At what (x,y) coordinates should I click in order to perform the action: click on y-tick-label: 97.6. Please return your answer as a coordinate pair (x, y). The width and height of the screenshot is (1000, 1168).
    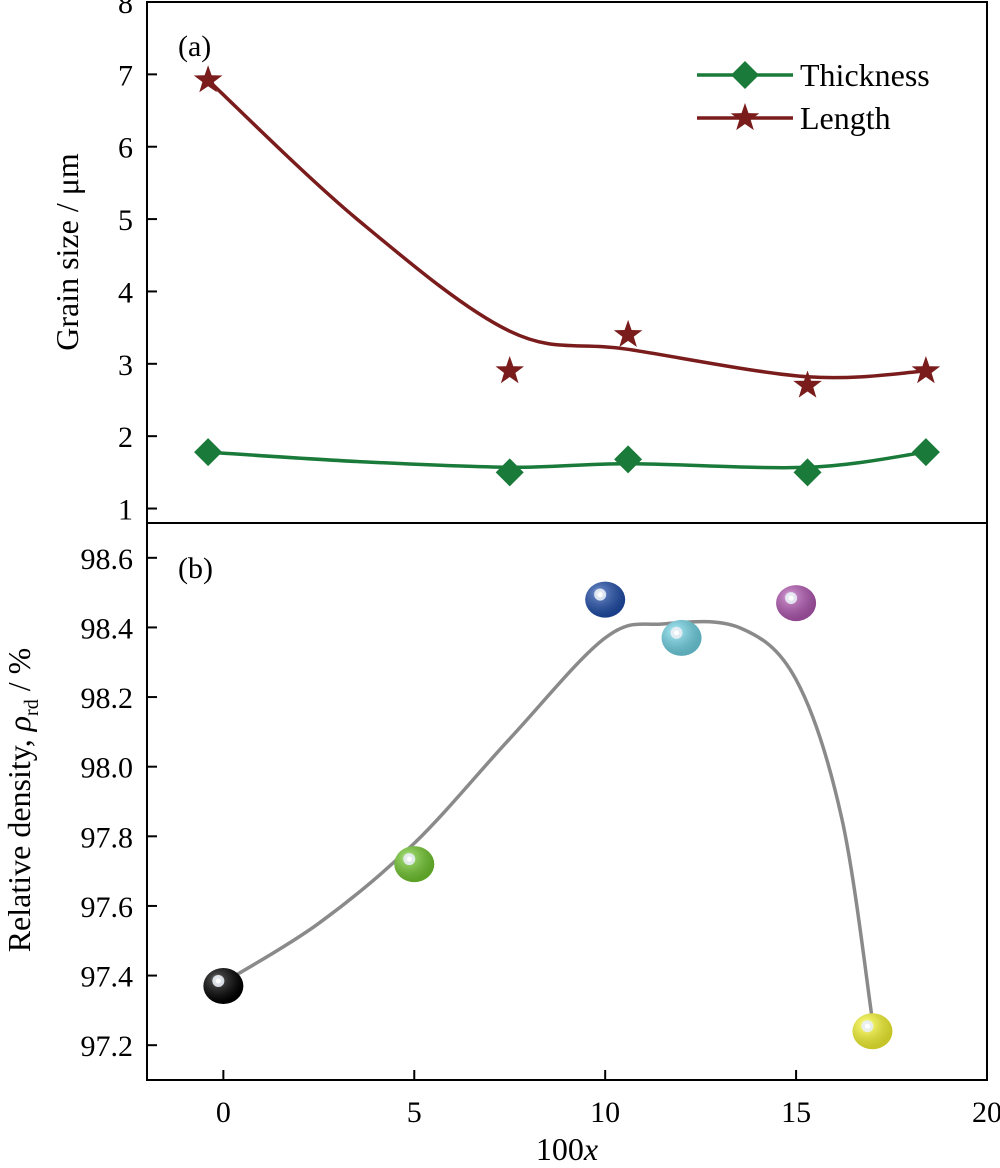
    Looking at the image, I should click on (107, 907).